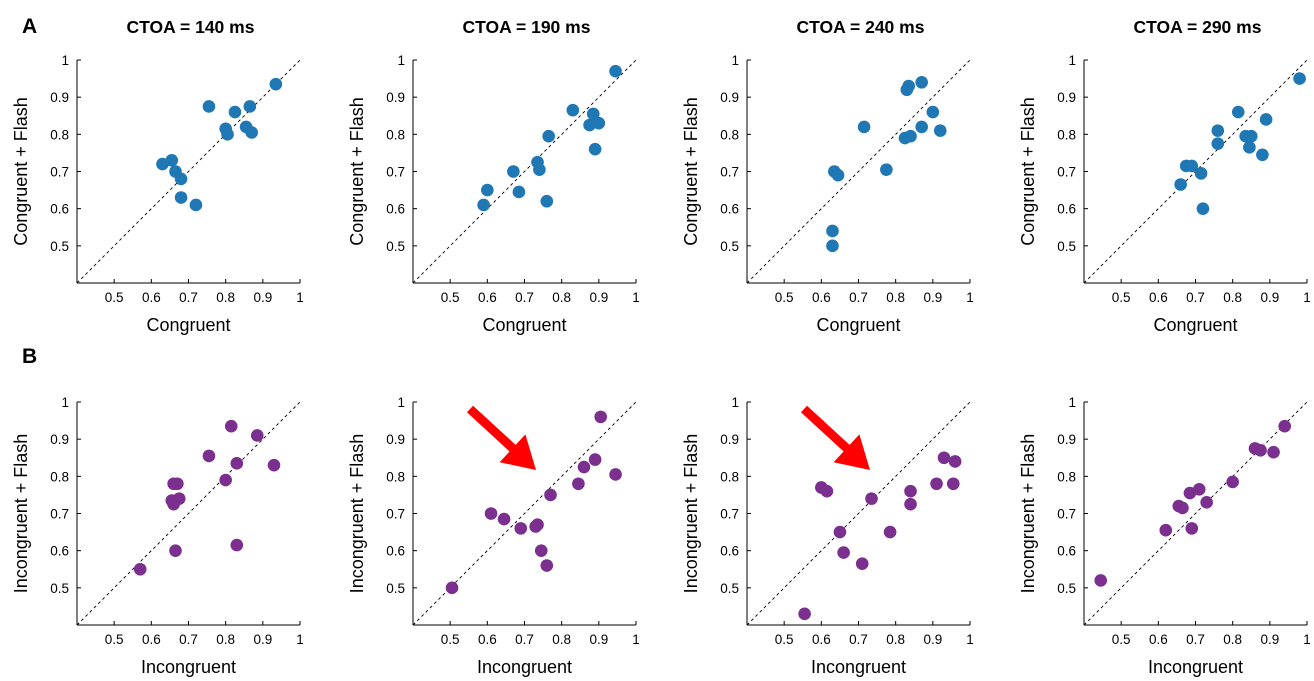 This screenshot has height=681, width=1314. I want to click on chart-title: CTOA = 240 ms, so click(861, 27).